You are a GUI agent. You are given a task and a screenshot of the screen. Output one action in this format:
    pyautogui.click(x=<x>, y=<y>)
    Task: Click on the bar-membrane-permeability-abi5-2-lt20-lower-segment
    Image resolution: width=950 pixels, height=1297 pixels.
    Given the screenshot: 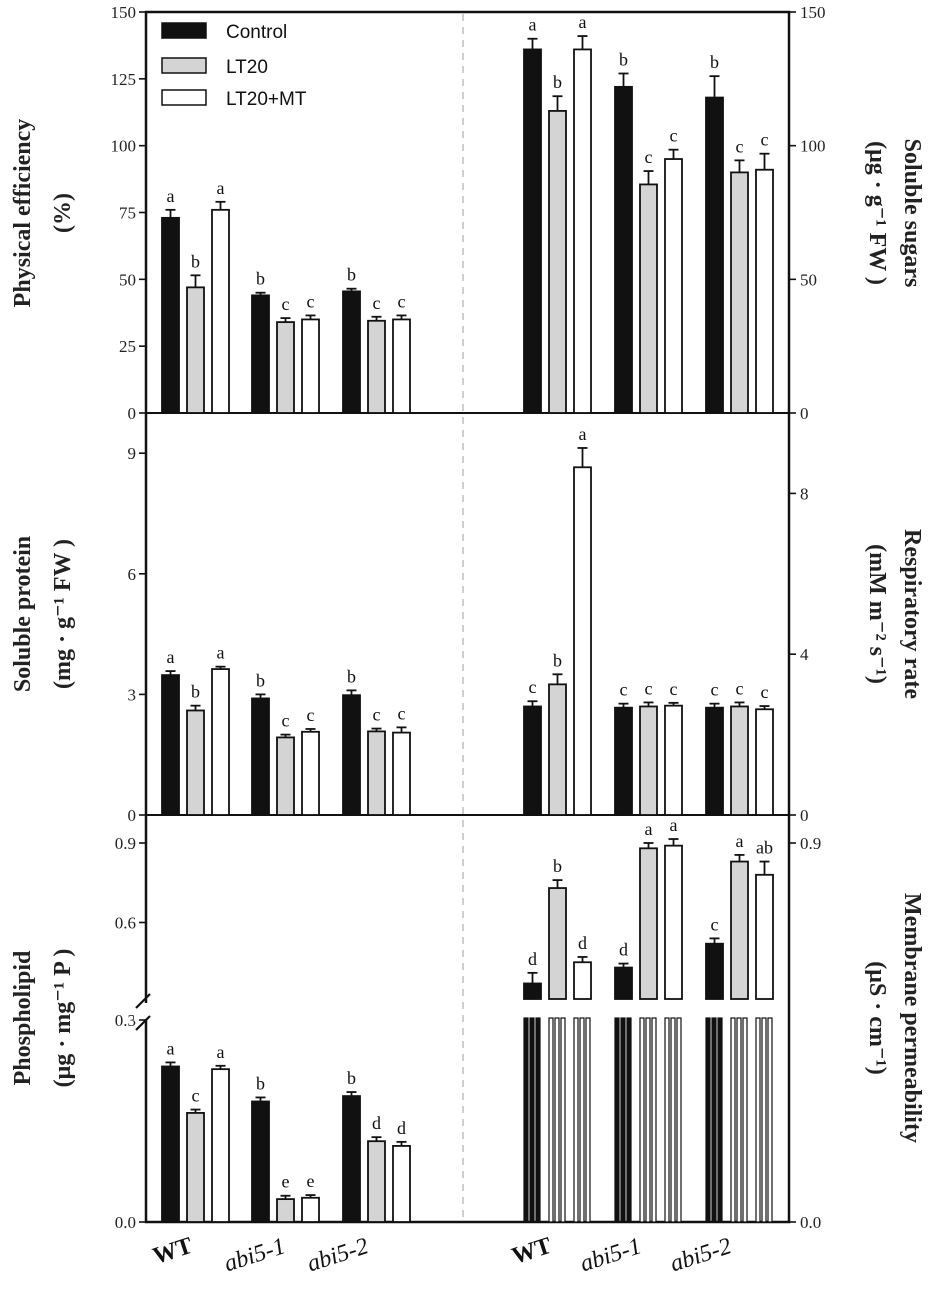 What is the action you would take?
    pyautogui.click(x=733, y=1120)
    